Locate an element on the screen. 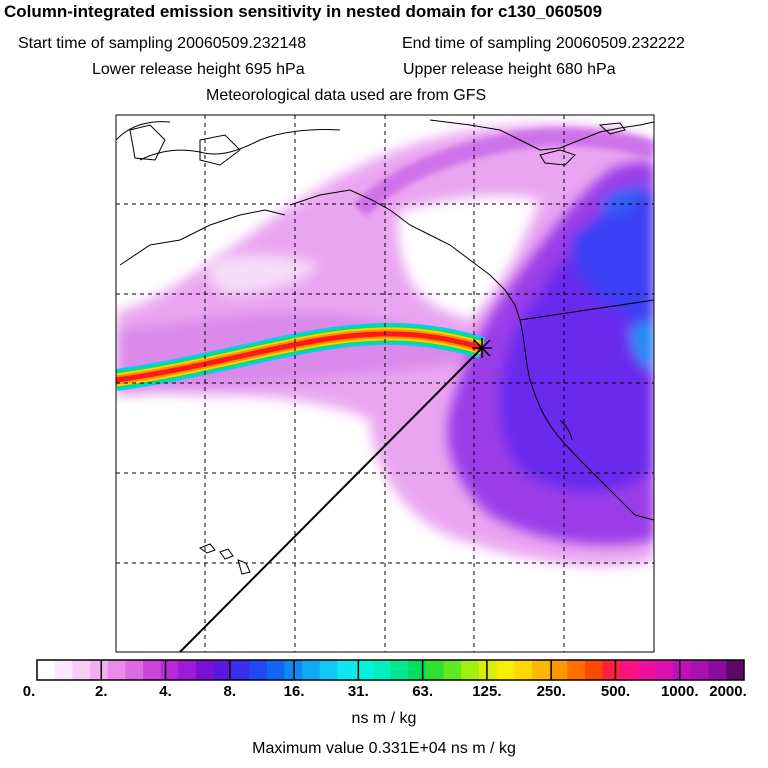 The height and width of the screenshot is (768, 768). upper-release-label: Upper release height 680 hPa is located at coordinates (509, 69).